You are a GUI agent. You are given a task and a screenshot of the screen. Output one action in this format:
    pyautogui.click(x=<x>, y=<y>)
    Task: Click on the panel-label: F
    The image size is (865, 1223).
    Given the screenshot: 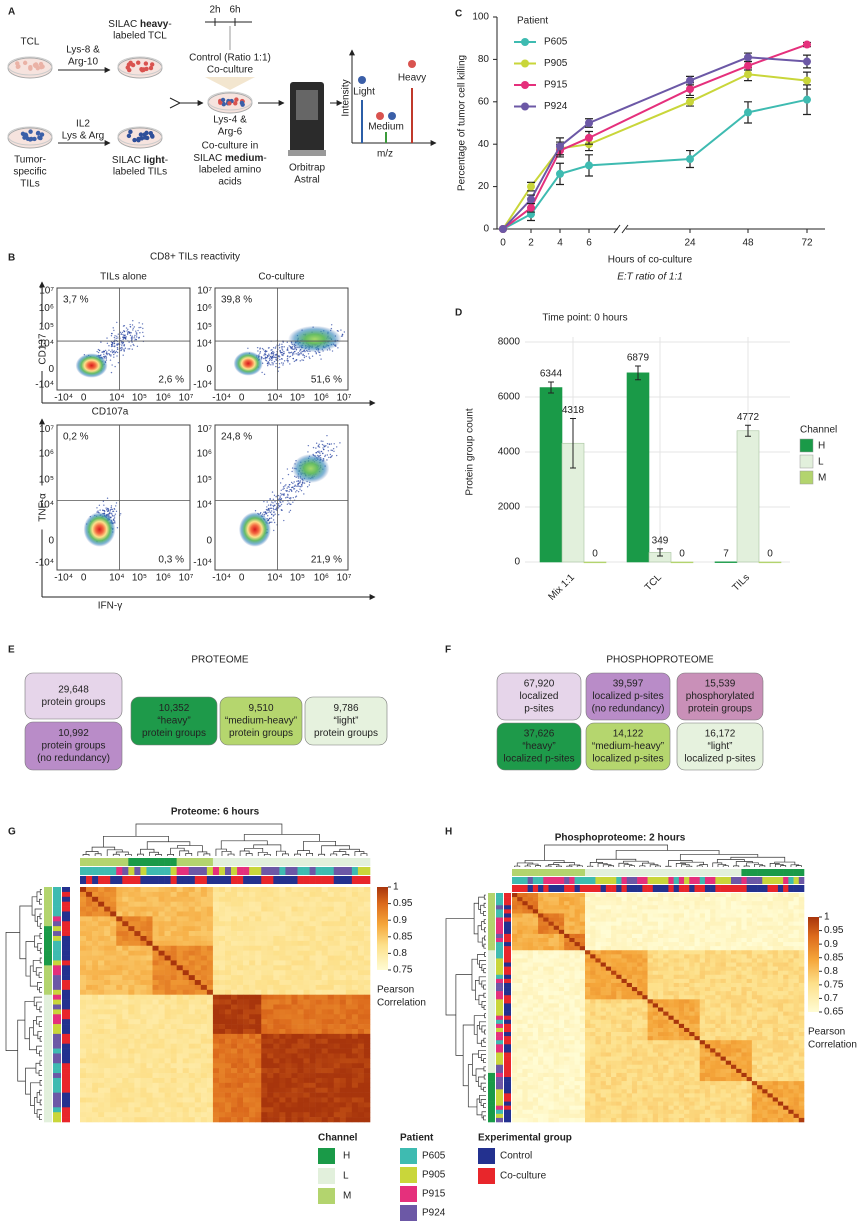 What is the action you would take?
    pyautogui.click(x=448, y=650)
    